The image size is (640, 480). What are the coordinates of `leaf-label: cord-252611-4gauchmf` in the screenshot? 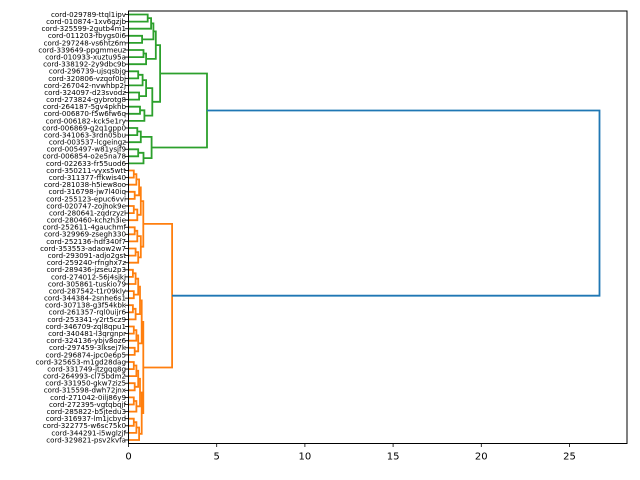 It's located at (85, 227).